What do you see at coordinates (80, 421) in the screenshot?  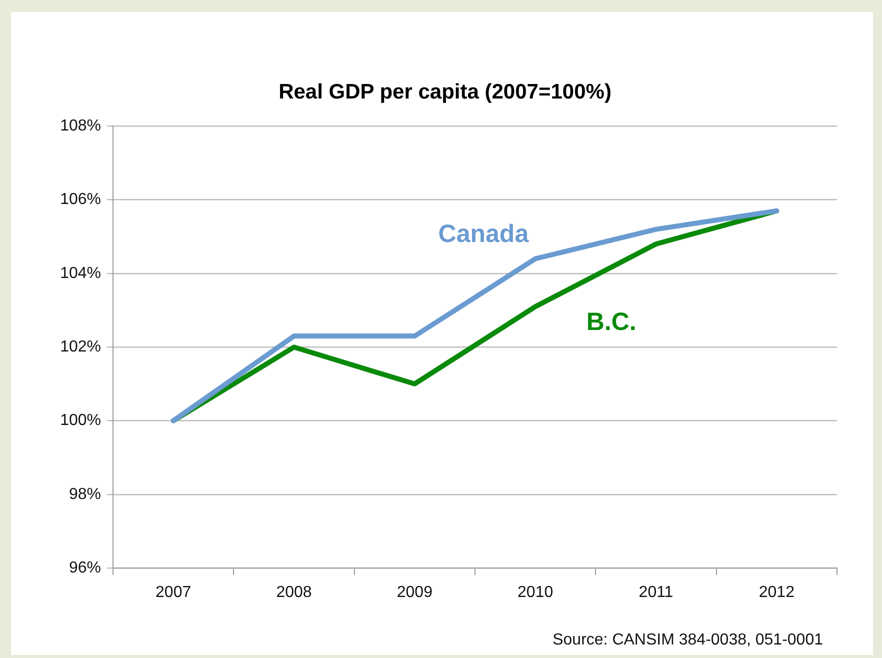 I see `y-tick-label: 100%` at bounding box center [80, 421].